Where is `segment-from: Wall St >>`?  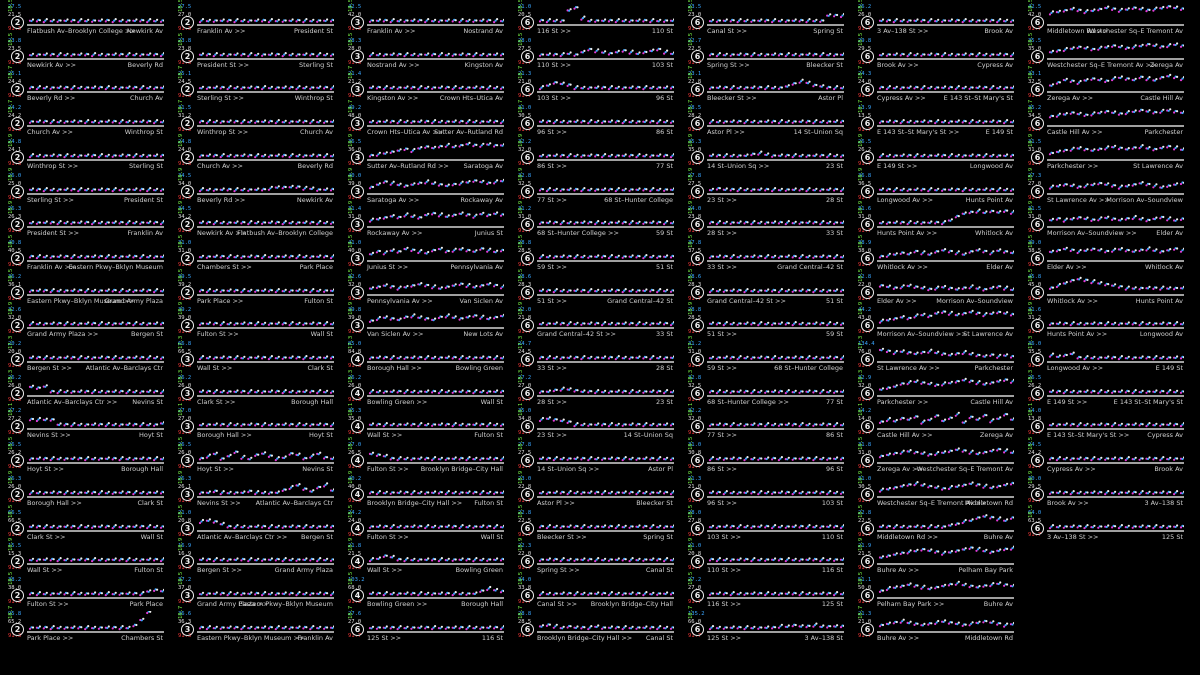 segment-from: Wall St >> is located at coordinates (385, 435).